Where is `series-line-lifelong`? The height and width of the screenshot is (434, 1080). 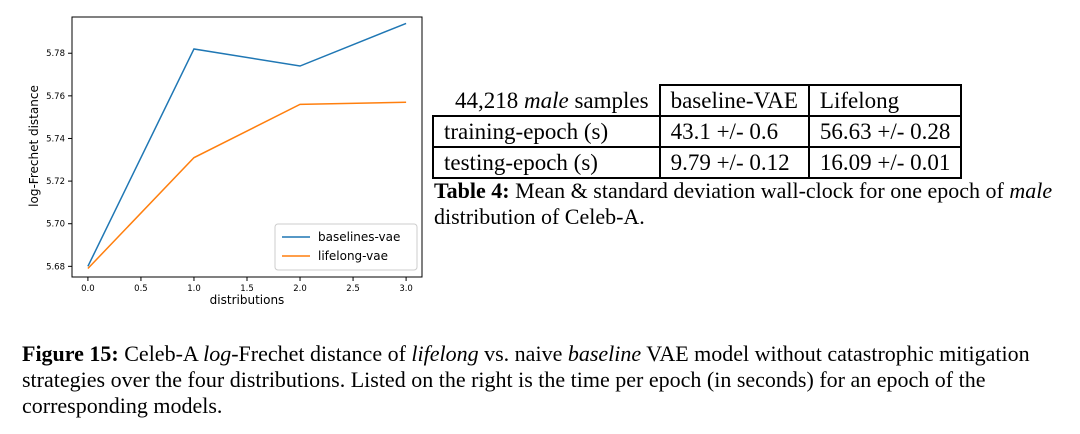 series-line-lifelong is located at coordinates (247, 185).